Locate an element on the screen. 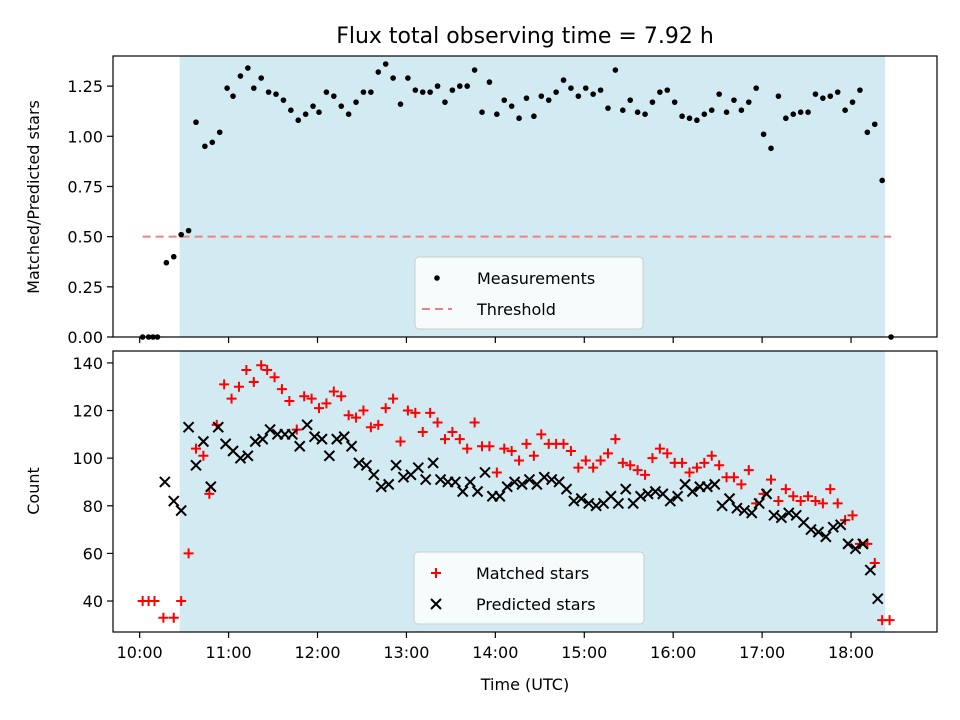  x-tick-label: 10:00 is located at coordinates (140, 652).